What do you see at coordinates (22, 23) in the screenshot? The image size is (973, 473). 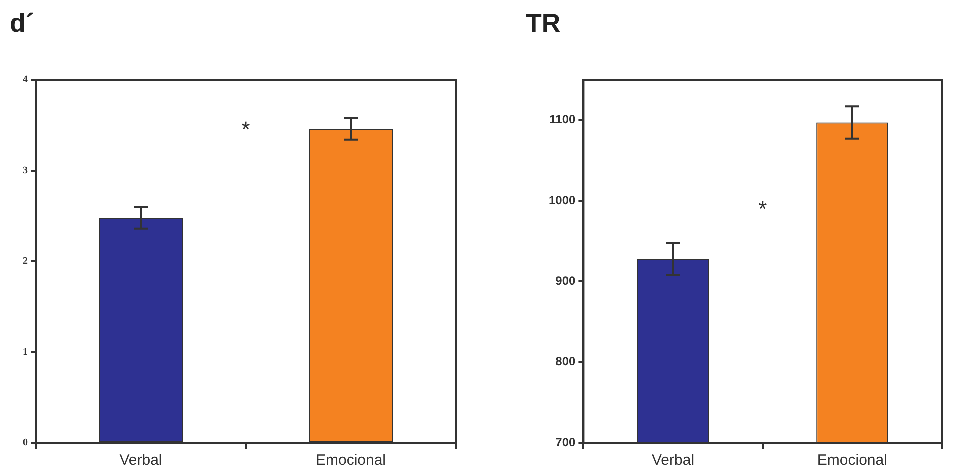 I see `chart-title: d´` at bounding box center [22, 23].